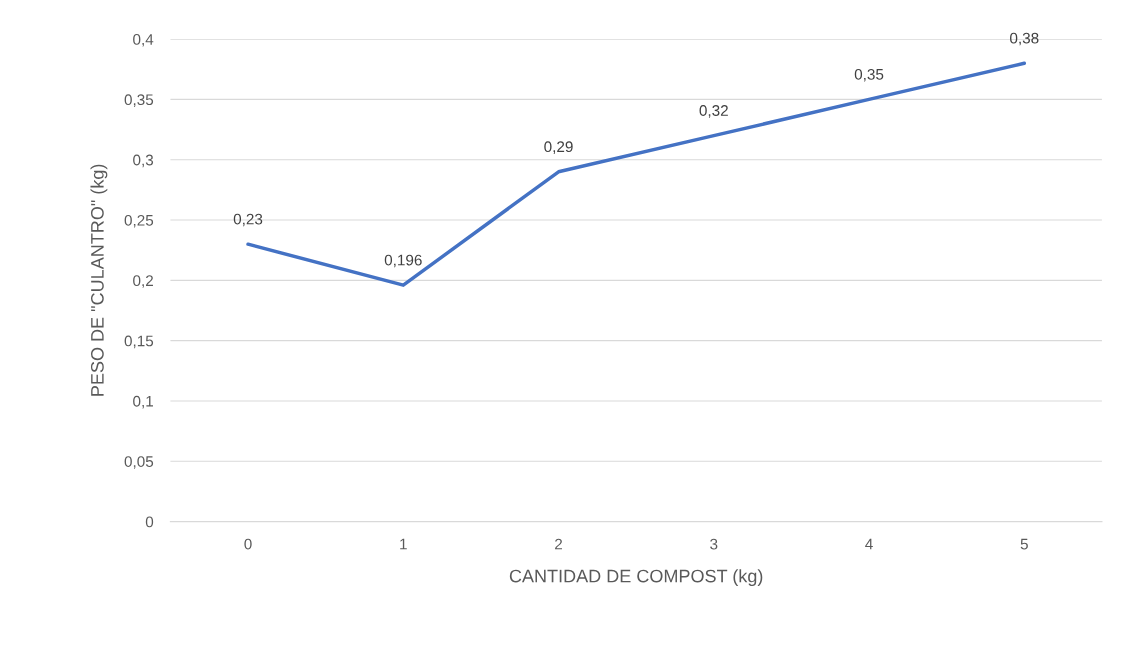 The image size is (1136, 652). I want to click on x-tick-label: 3, so click(714, 544).